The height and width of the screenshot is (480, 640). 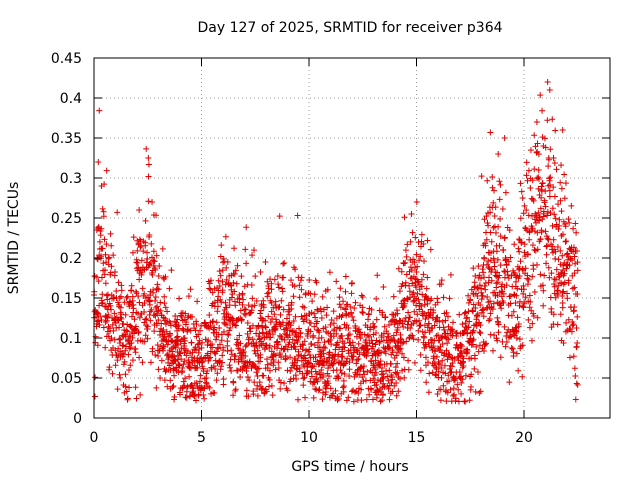 What do you see at coordinates (349, 467) in the screenshot?
I see `x-axis-label: GPS time / hours` at bounding box center [349, 467].